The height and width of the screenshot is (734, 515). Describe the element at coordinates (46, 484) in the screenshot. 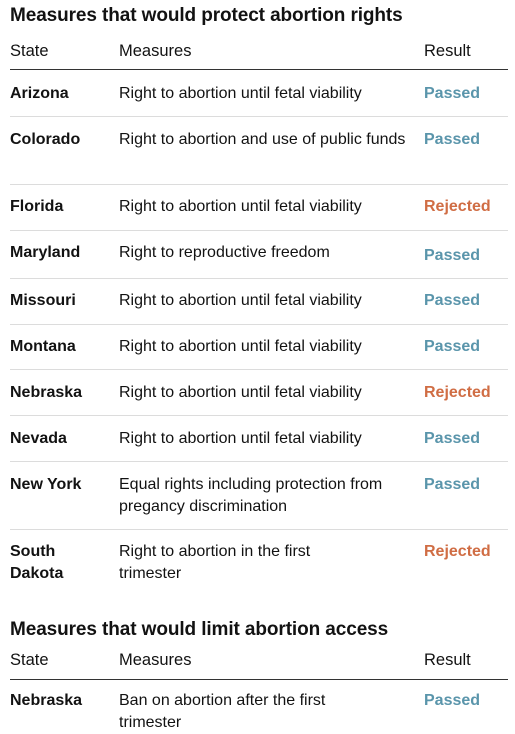

I see `row-state: New York` at that location.